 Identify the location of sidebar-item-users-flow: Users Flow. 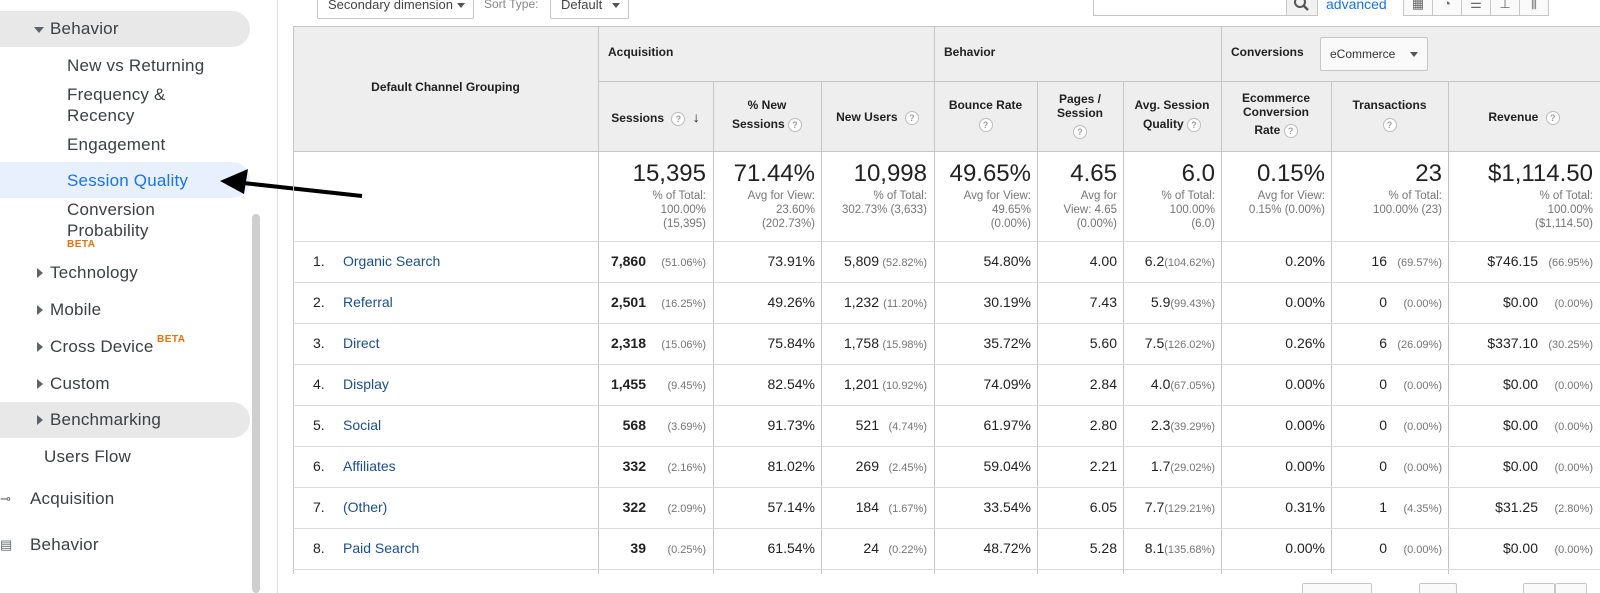
(88, 456).